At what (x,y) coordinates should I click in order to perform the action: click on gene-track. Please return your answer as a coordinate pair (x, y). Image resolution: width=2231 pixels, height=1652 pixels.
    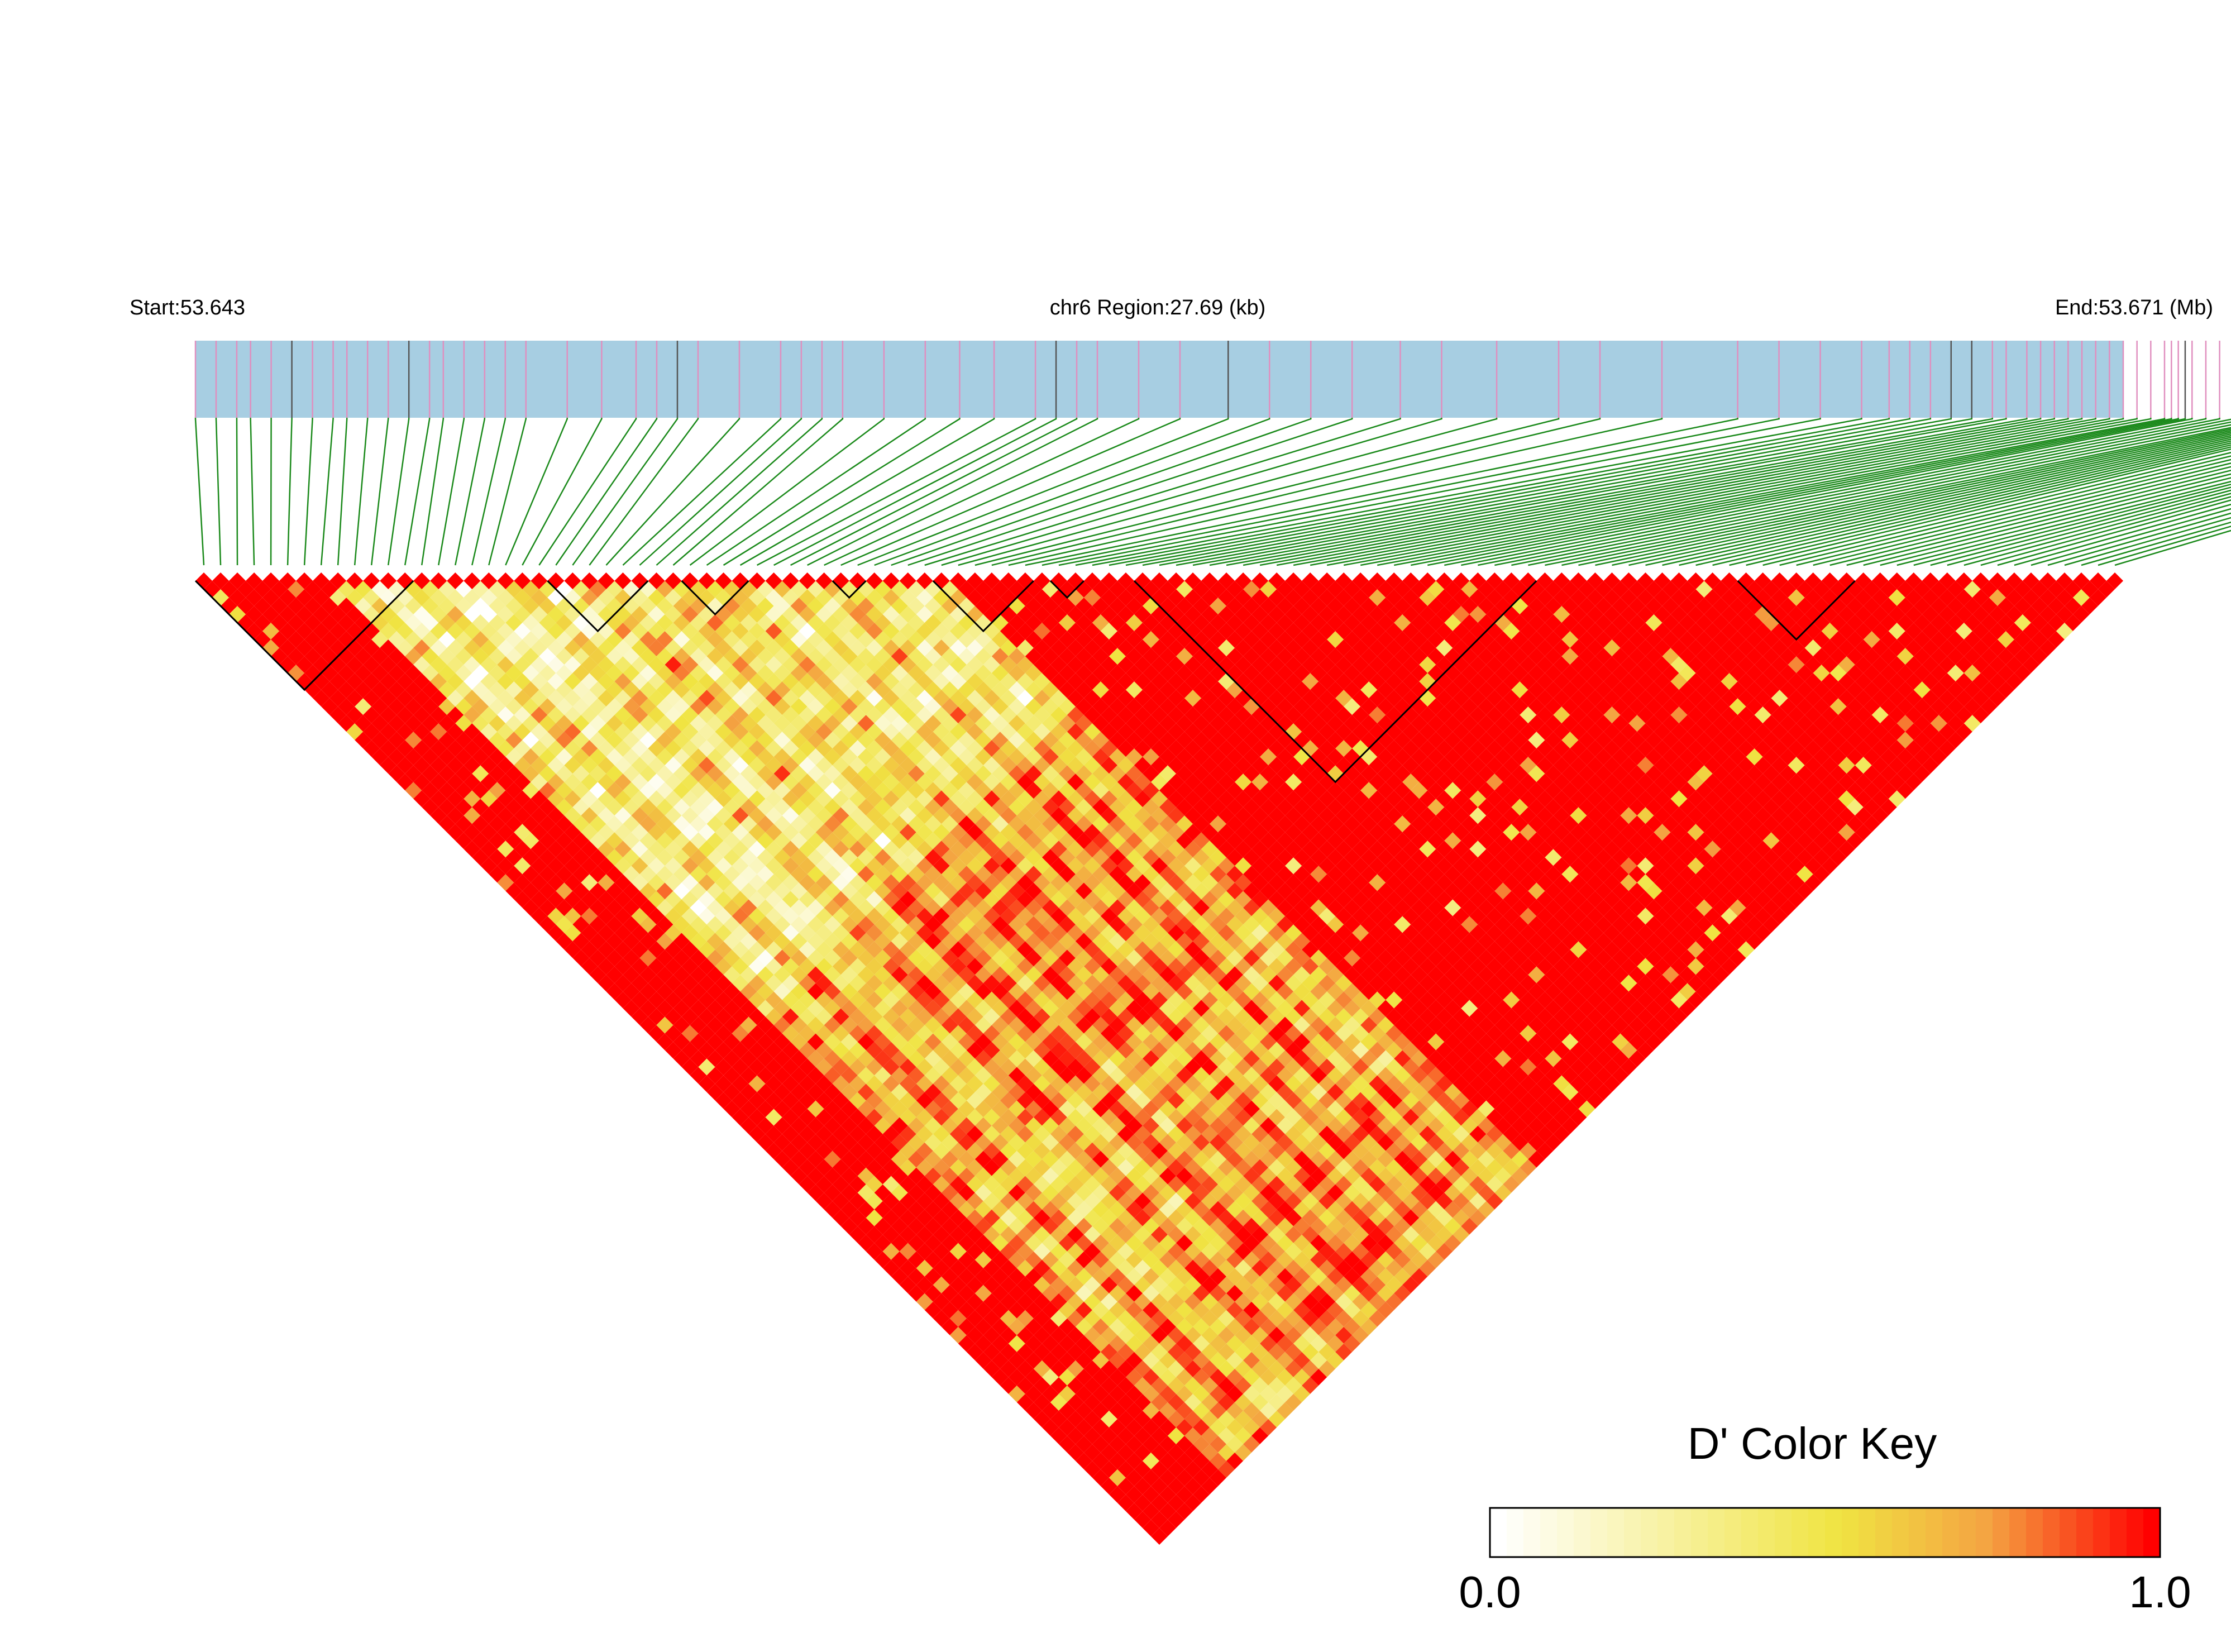
    Looking at the image, I should click on (1213, 379).